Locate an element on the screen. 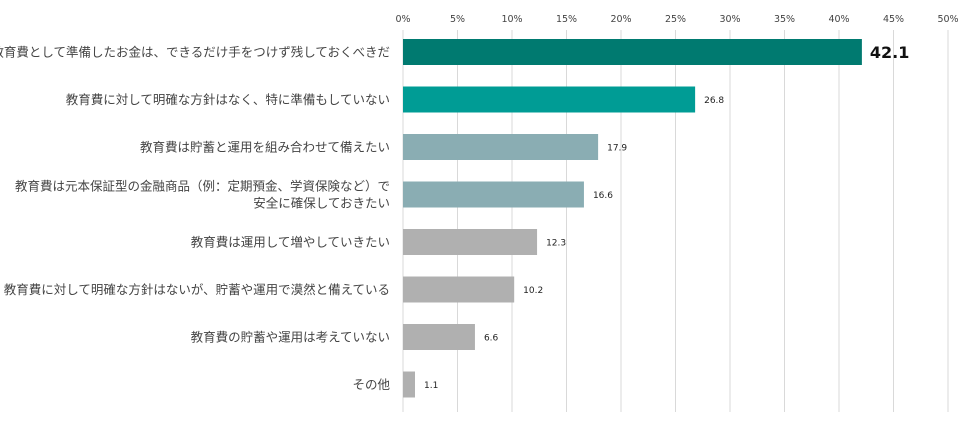 The width and height of the screenshot is (964, 421). x-tick-label: 40% is located at coordinates (838, 19).